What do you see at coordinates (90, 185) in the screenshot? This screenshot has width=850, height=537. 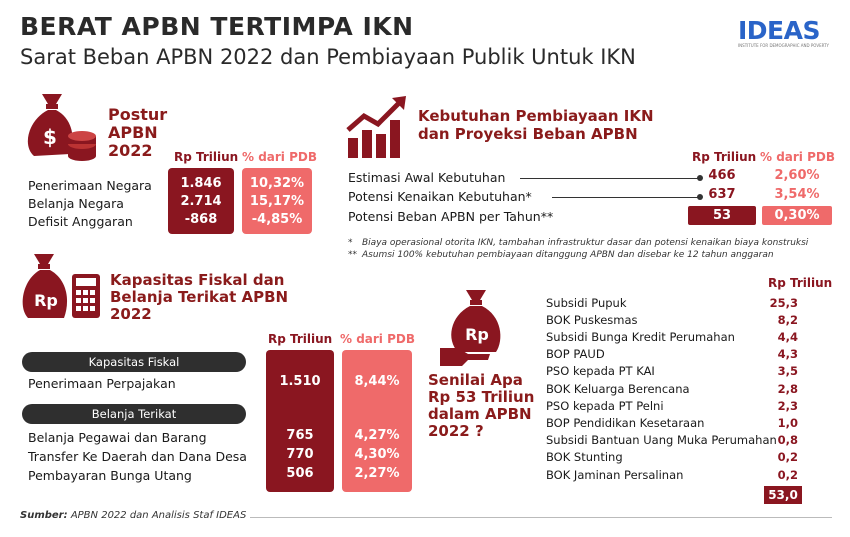 I see `postur-row-label: Penerimaan Negara` at bounding box center [90, 185].